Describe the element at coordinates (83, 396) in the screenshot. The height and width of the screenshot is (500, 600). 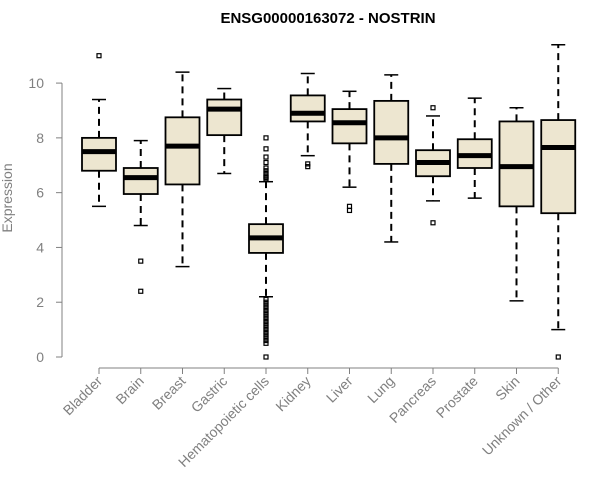
I see `x-tick-label: Bladder` at that location.